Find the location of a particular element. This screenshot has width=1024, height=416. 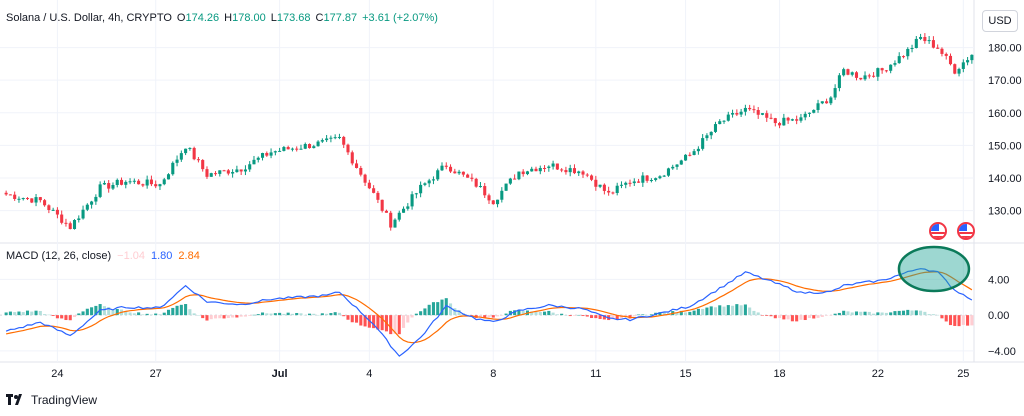

currency-button: USD is located at coordinates (1000, 21).